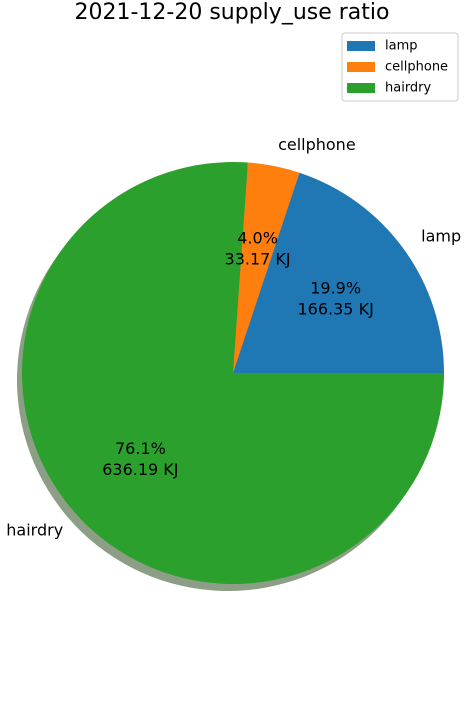  Describe the element at coordinates (258, 258) in the screenshot. I see `slice-value-cellphone: 33.17 KJ` at that location.